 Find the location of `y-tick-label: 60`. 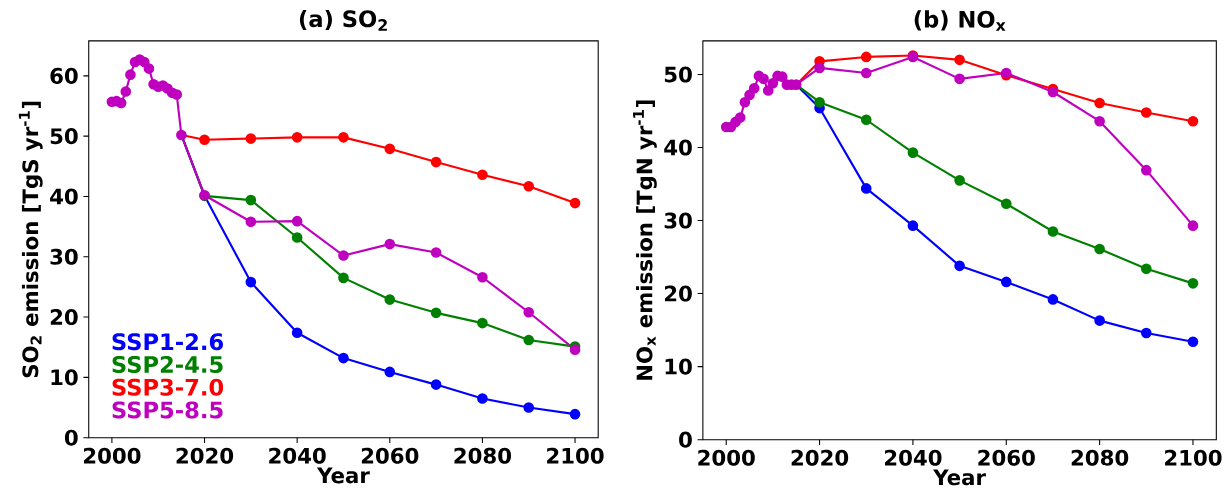

y-tick-label: 60 is located at coordinates (64, 75).